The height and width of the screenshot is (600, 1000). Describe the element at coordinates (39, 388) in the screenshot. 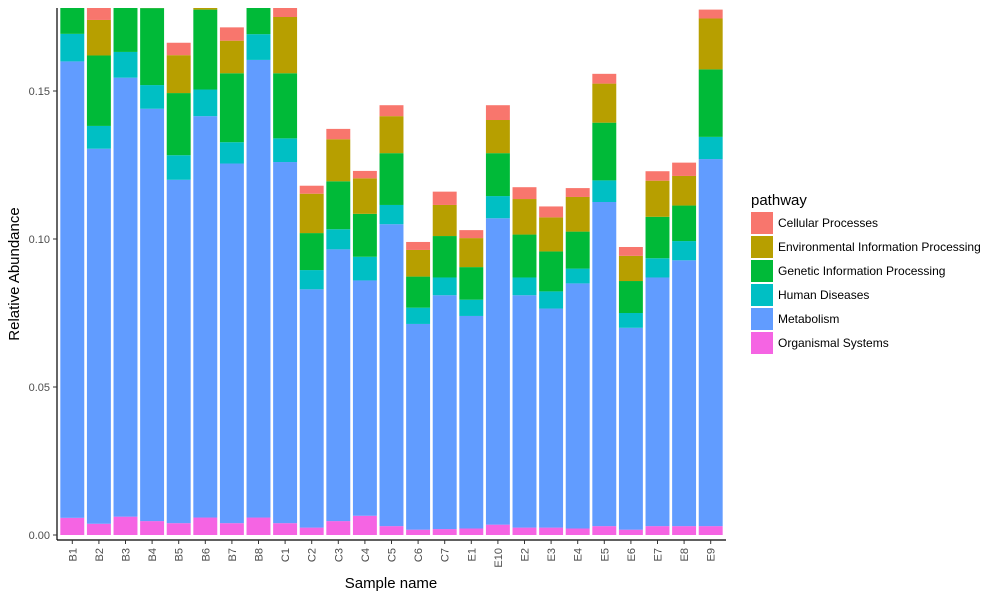

I see `y-tick-label: 0.05` at that location.